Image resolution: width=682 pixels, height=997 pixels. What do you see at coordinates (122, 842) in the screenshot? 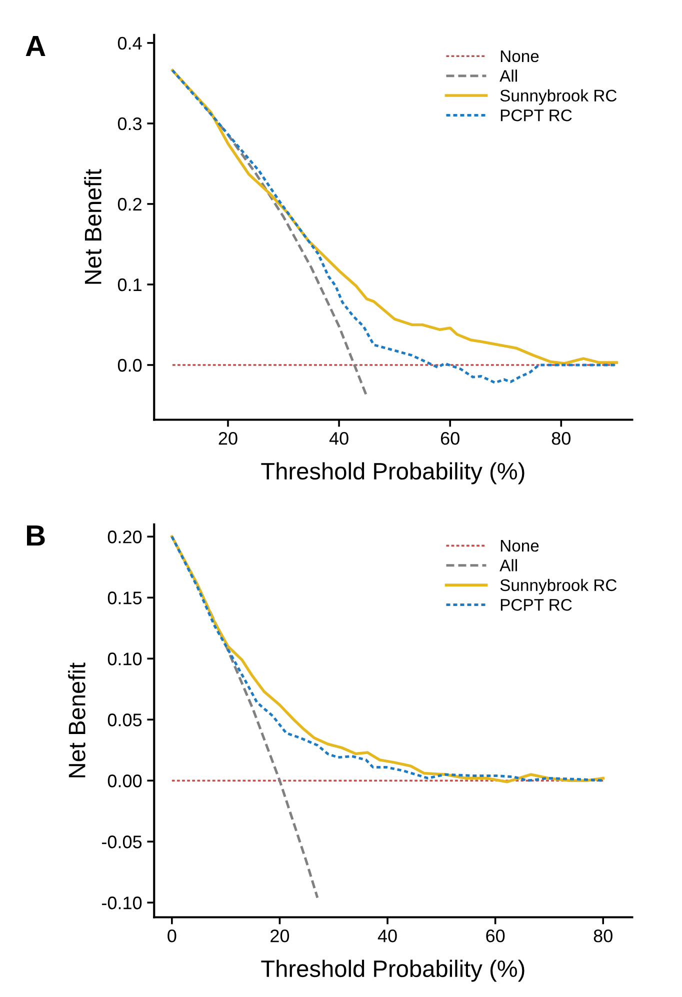
I see `y-tick-label: -0.05` at bounding box center [122, 842].